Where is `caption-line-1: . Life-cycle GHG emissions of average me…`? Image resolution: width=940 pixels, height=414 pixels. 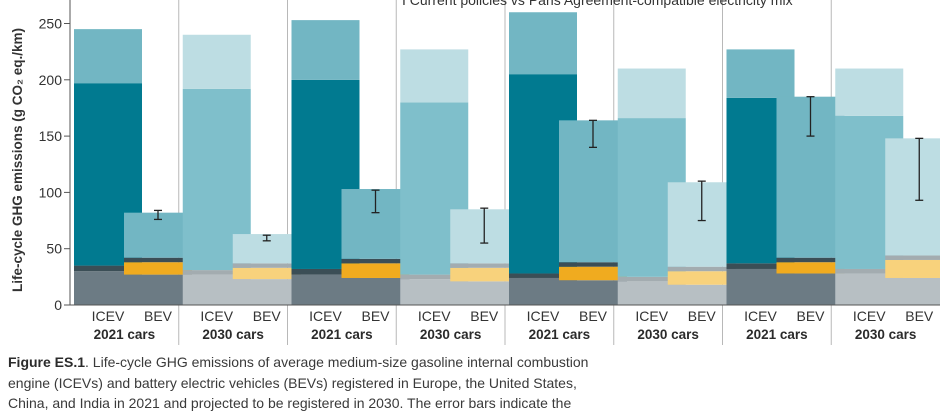
caption-line-1: . Life-cycle GHG emissions of average me… is located at coordinates (337, 362).